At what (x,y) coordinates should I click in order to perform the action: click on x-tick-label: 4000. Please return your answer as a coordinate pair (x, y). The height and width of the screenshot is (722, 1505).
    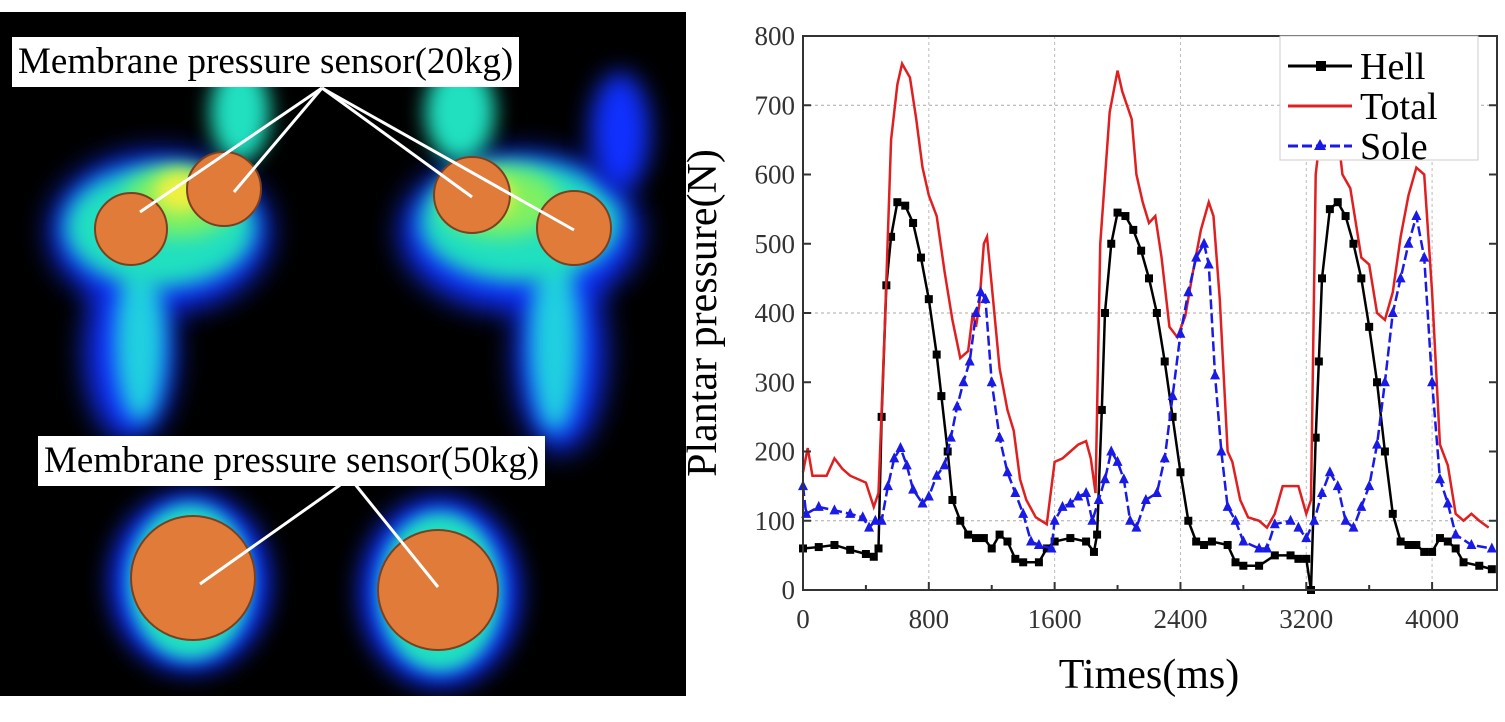
    Looking at the image, I should click on (1432, 619).